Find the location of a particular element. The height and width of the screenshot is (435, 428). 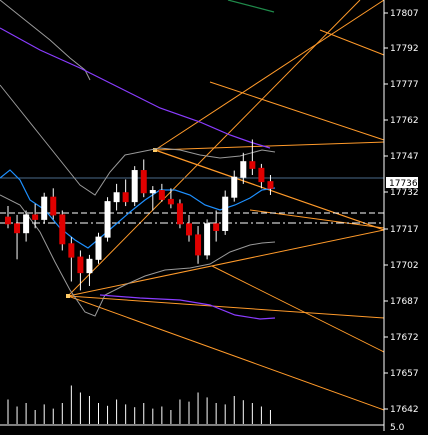

price-tick-label: 17702 is located at coordinates (404, 266).